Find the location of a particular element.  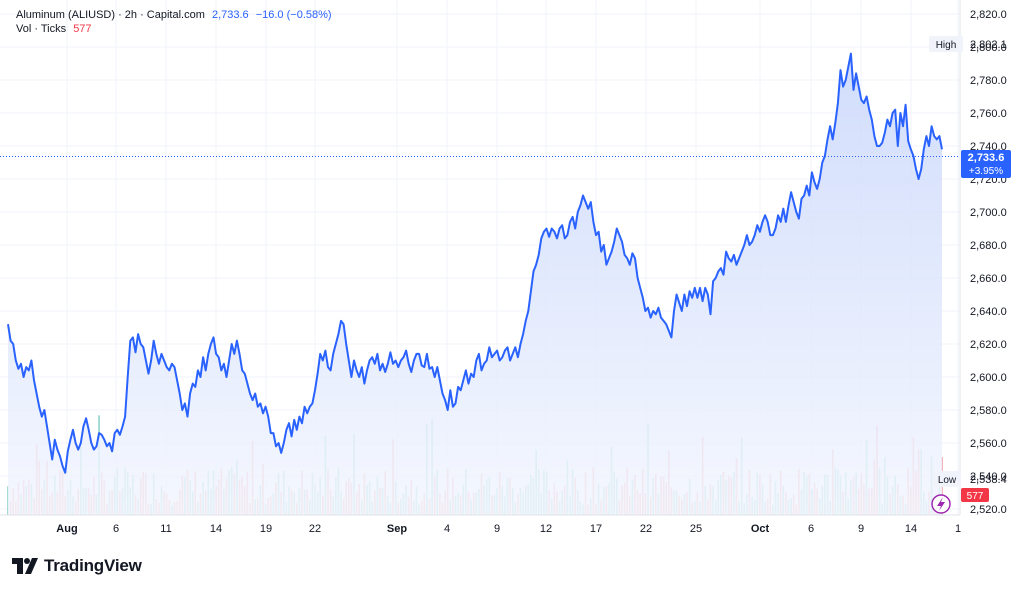

symbol-title: Aluminum (ALIUSD) · 2h · Capital.com is located at coordinates (110, 15).